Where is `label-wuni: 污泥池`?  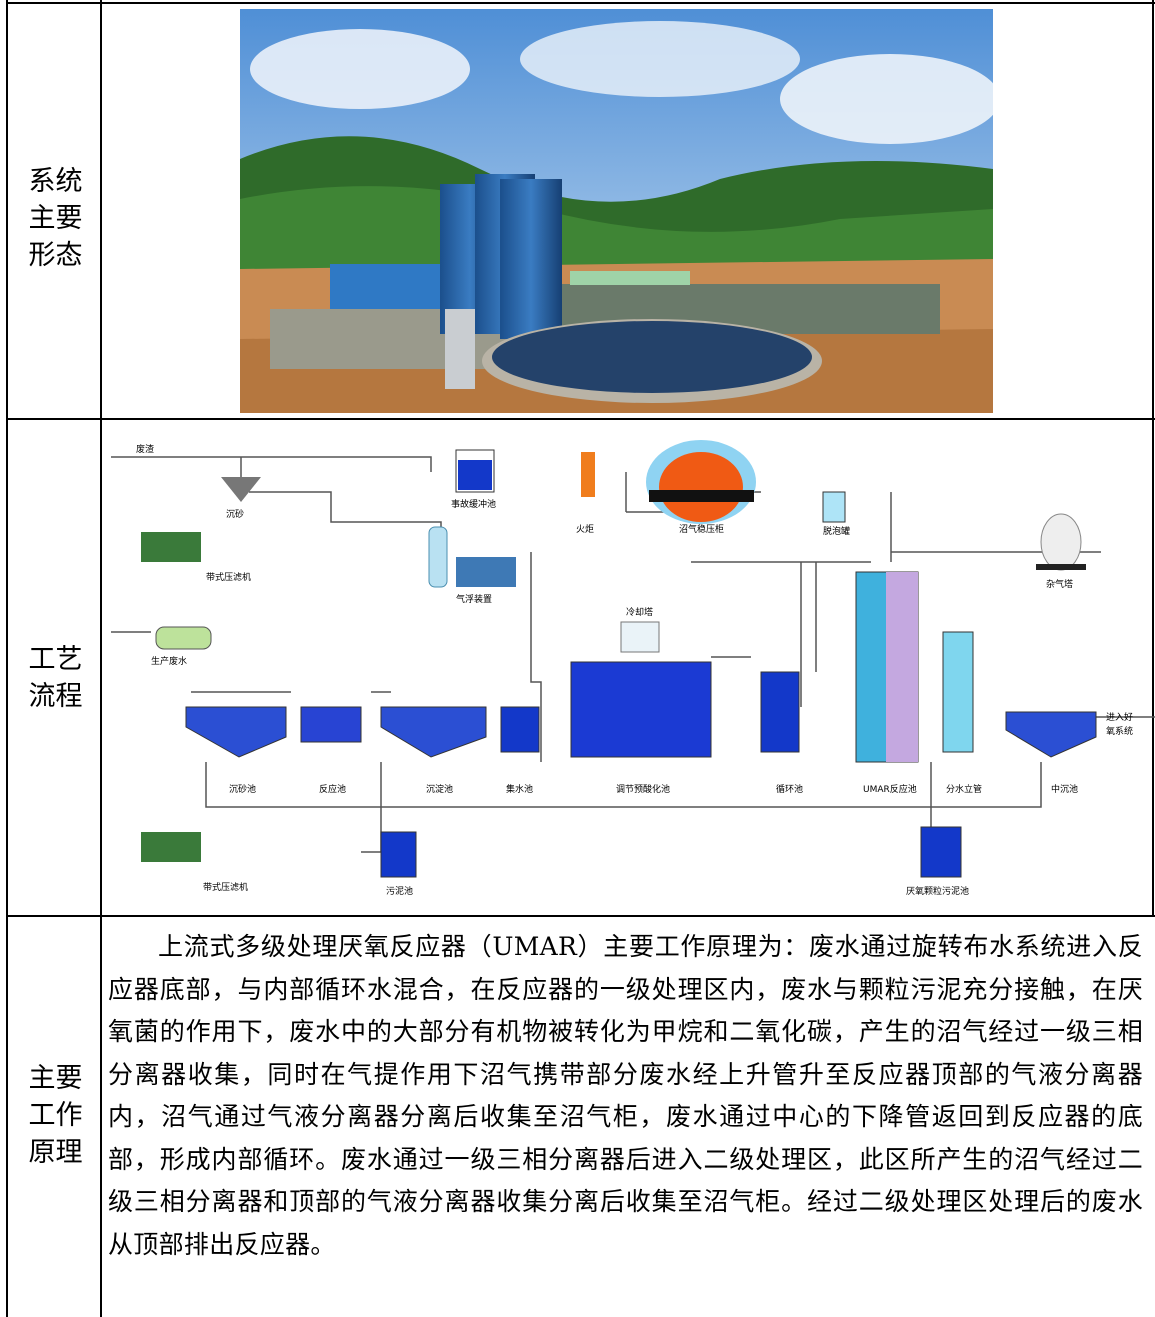
label-wuni: 污泥池 is located at coordinates (399, 891).